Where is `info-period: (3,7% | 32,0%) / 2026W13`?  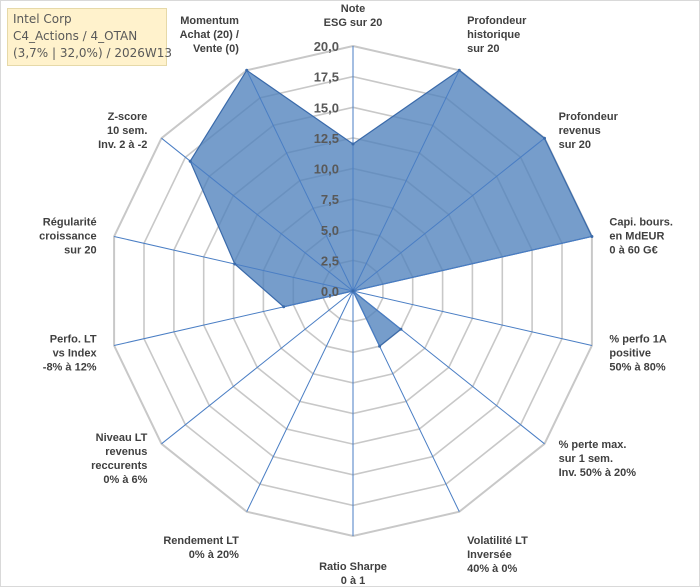
info-period: (3,7% | 32,0%) / 2026W13 is located at coordinates (92, 53).